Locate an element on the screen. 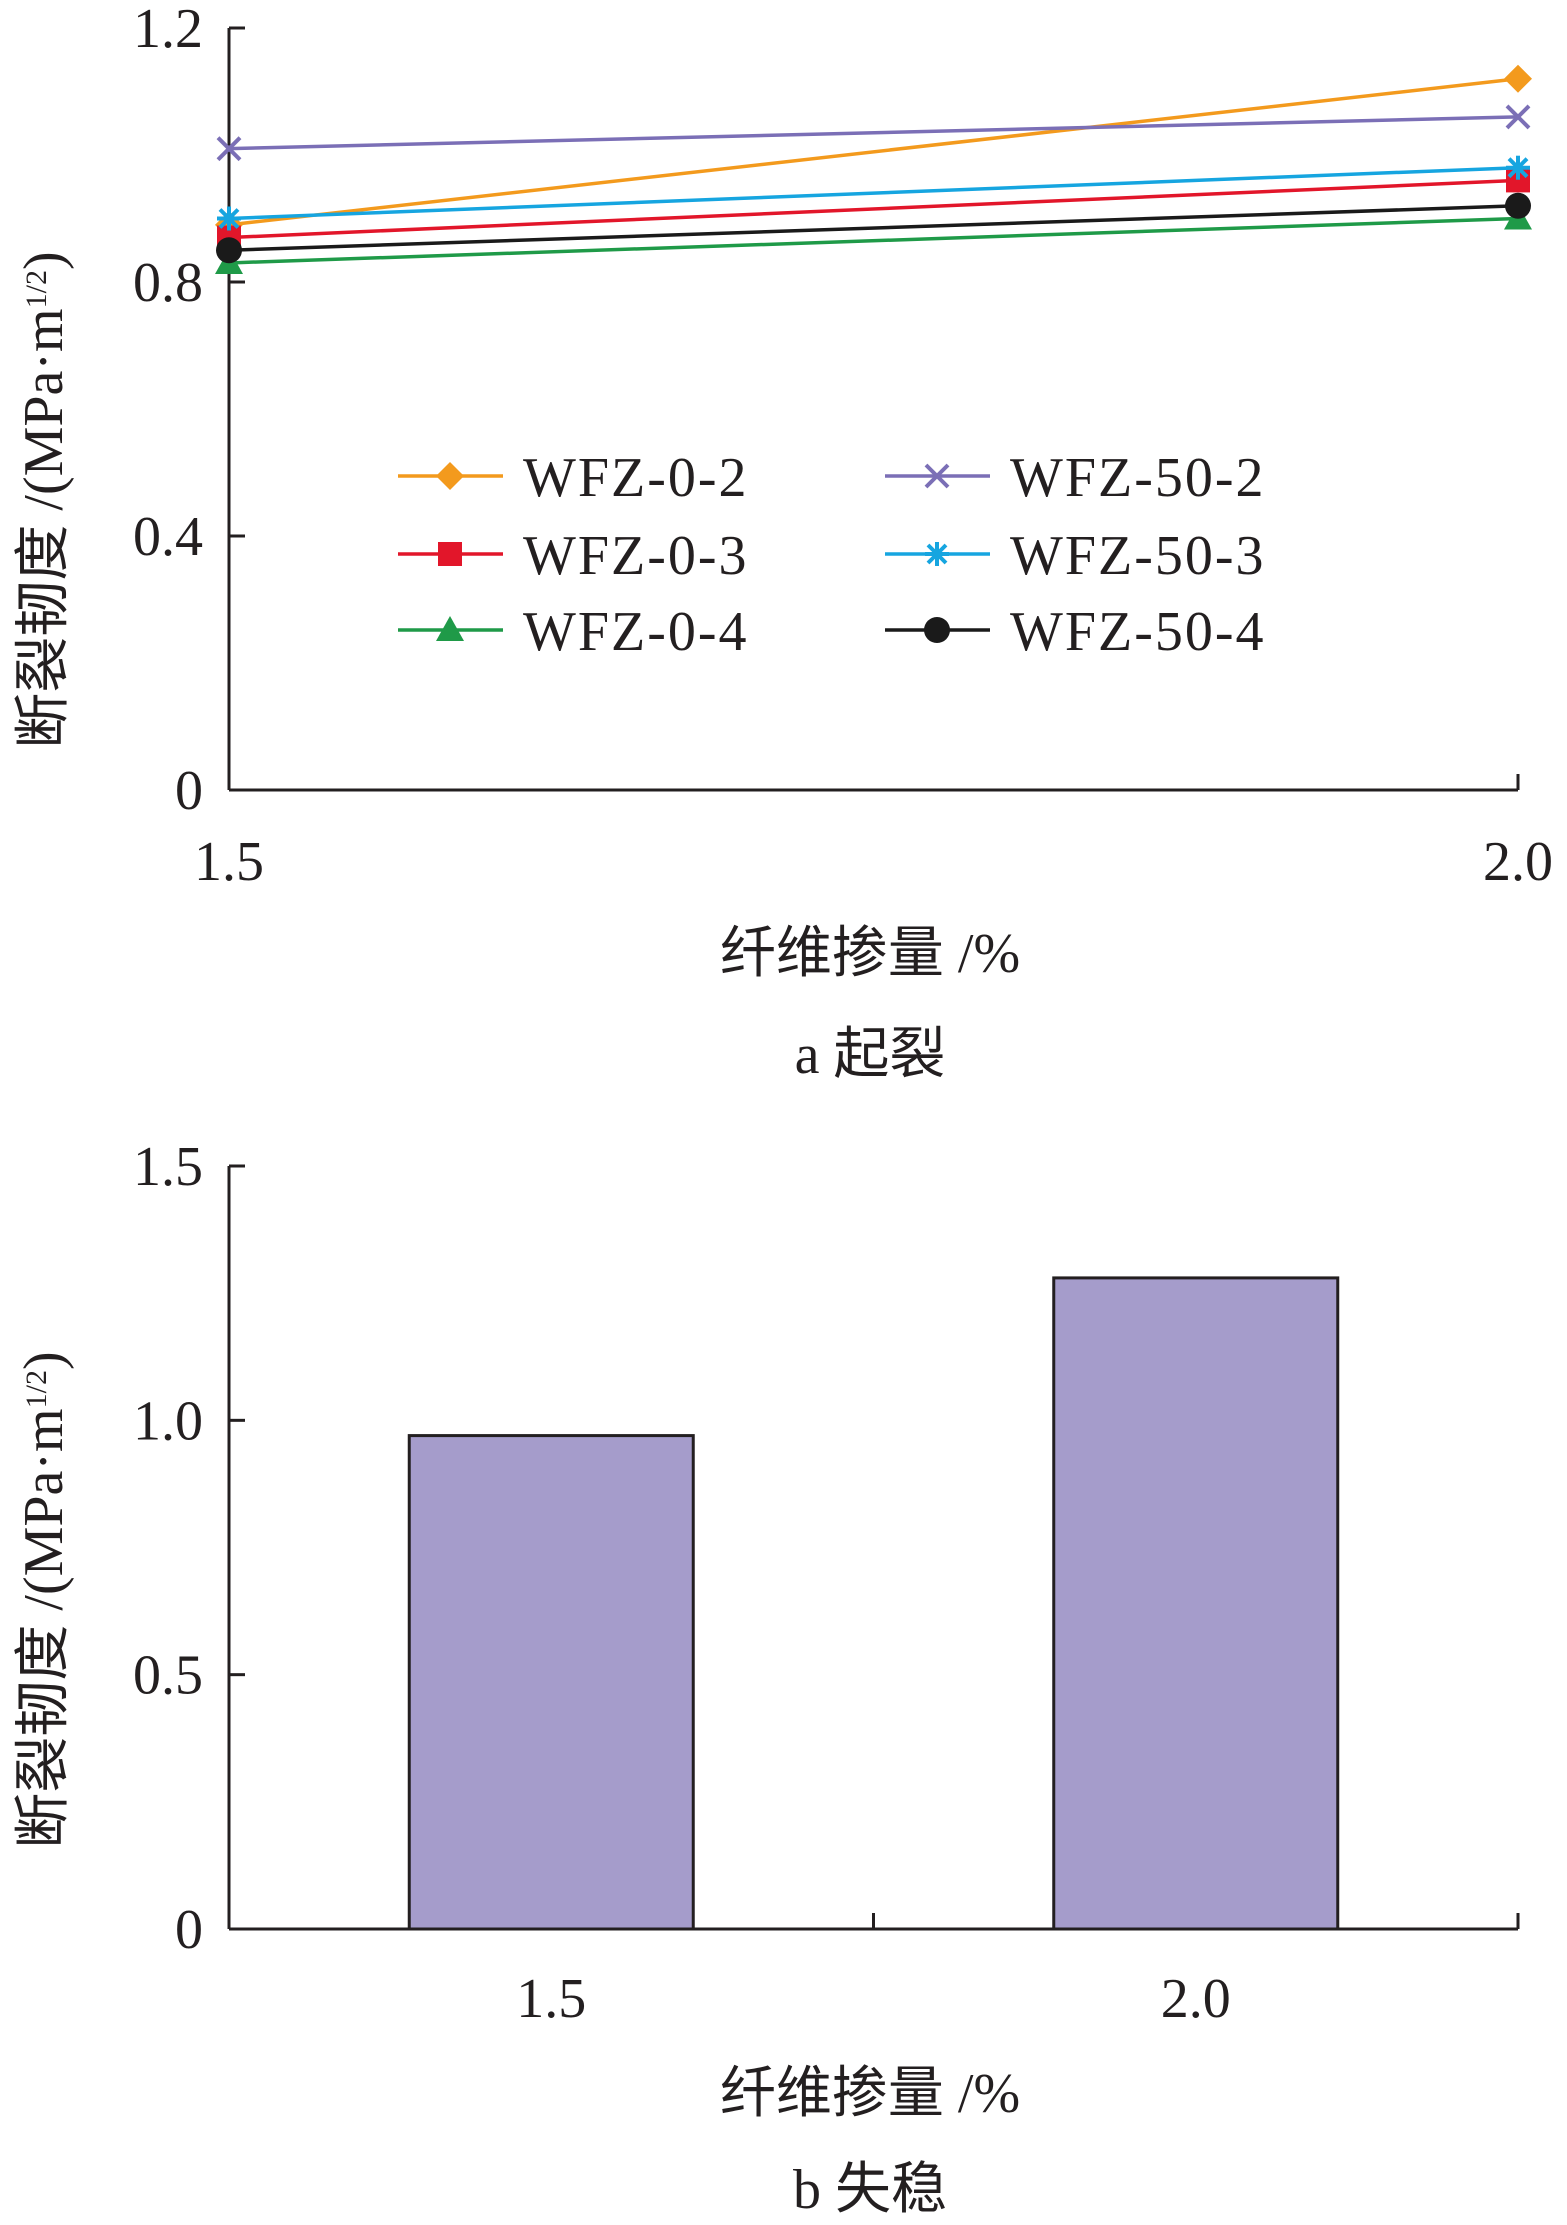 This screenshot has height=2225, width=1567. chart-a-series is located at coordinates (873, 169).